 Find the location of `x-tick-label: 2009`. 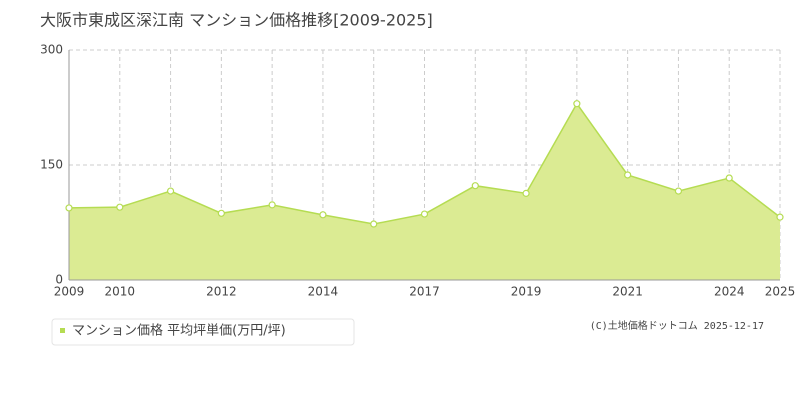

x-tick-label: 2009 is located at coordinates (69, 292).